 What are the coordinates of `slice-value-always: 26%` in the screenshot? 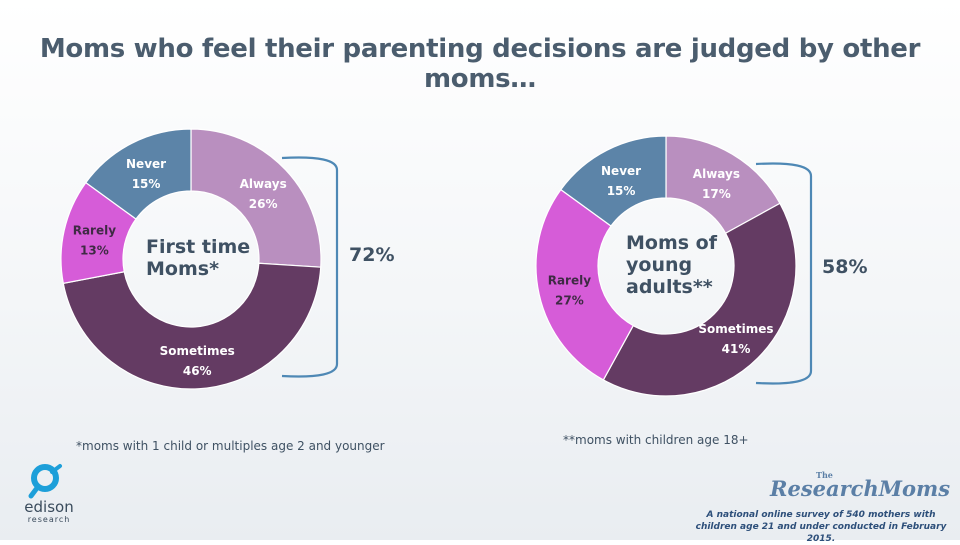 It's located at (263, 204).